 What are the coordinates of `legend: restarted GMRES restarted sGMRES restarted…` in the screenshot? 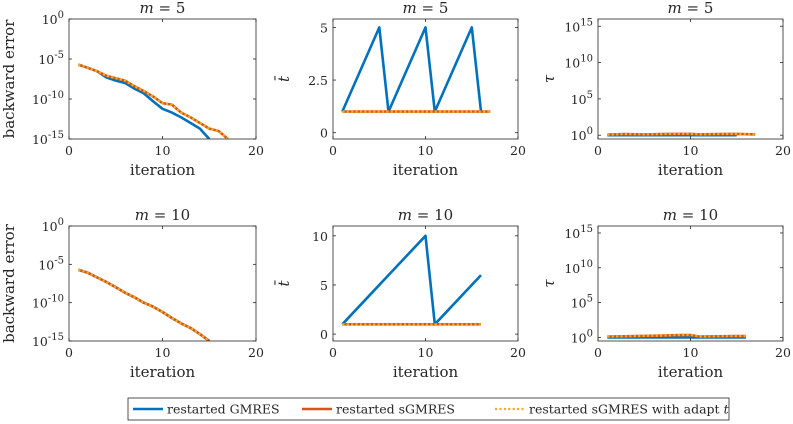 It's located at (428, 409).